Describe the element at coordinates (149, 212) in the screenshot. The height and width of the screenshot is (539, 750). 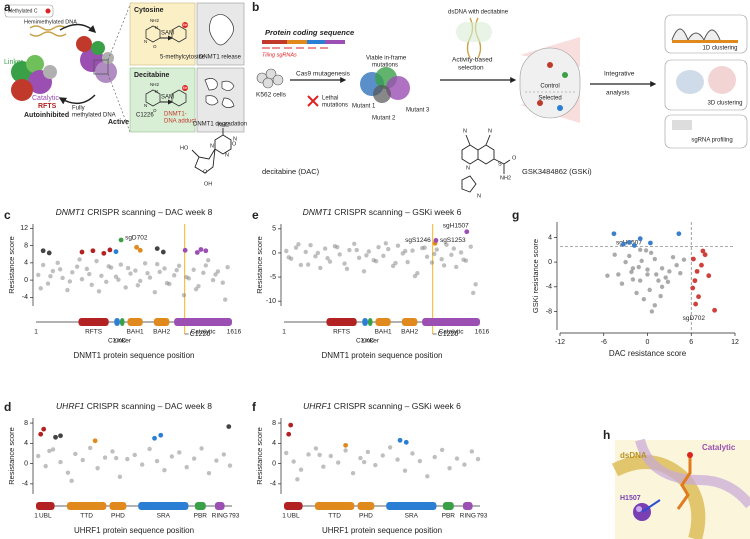
I see `title-text: CRISPR scanning – DAC week 8` at that location.